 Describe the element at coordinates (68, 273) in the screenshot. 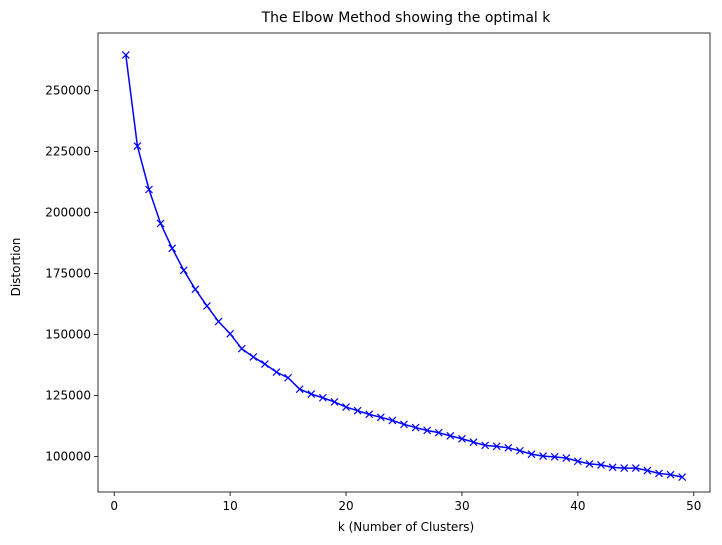

I see `y-tick-label: 175000` at that location.